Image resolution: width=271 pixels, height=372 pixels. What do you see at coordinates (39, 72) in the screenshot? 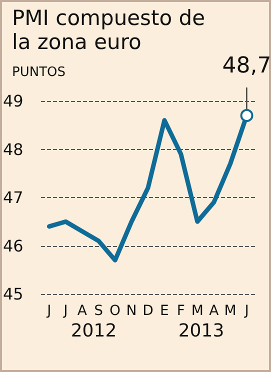
I see `y-axis-title: PUNTOS` at bounding box center [39, 72].